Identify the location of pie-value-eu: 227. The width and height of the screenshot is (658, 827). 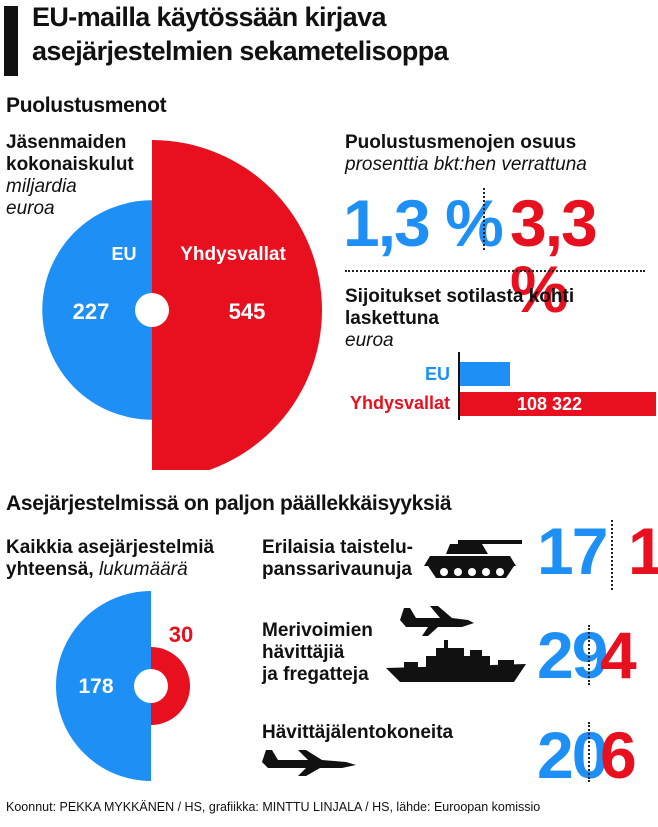
(91, 311).